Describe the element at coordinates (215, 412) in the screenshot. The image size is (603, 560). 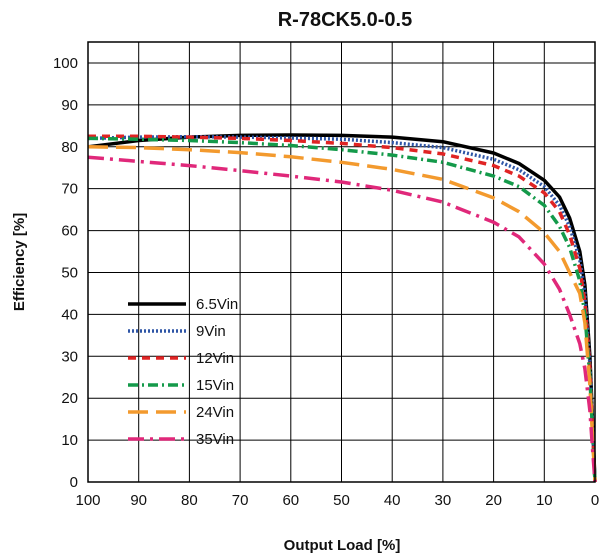
I see `legend-label-24vin: 24Vin` at that location.